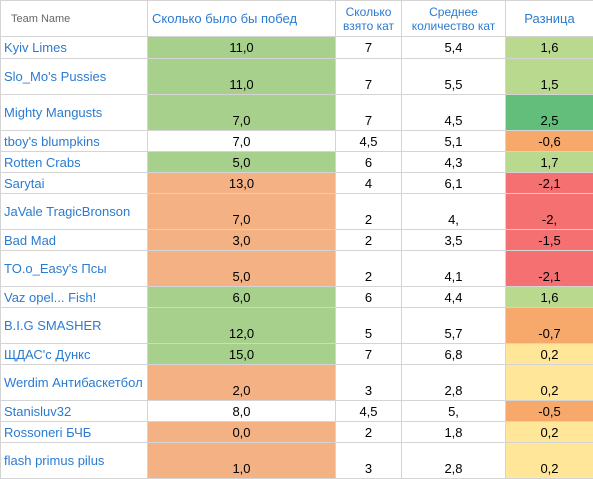 The image size is (593, 479). What do you see at coordinates (454, 183) in the screenshot?
I see `avg-cats-cell: 6,1` at bounding box center [454, 183].